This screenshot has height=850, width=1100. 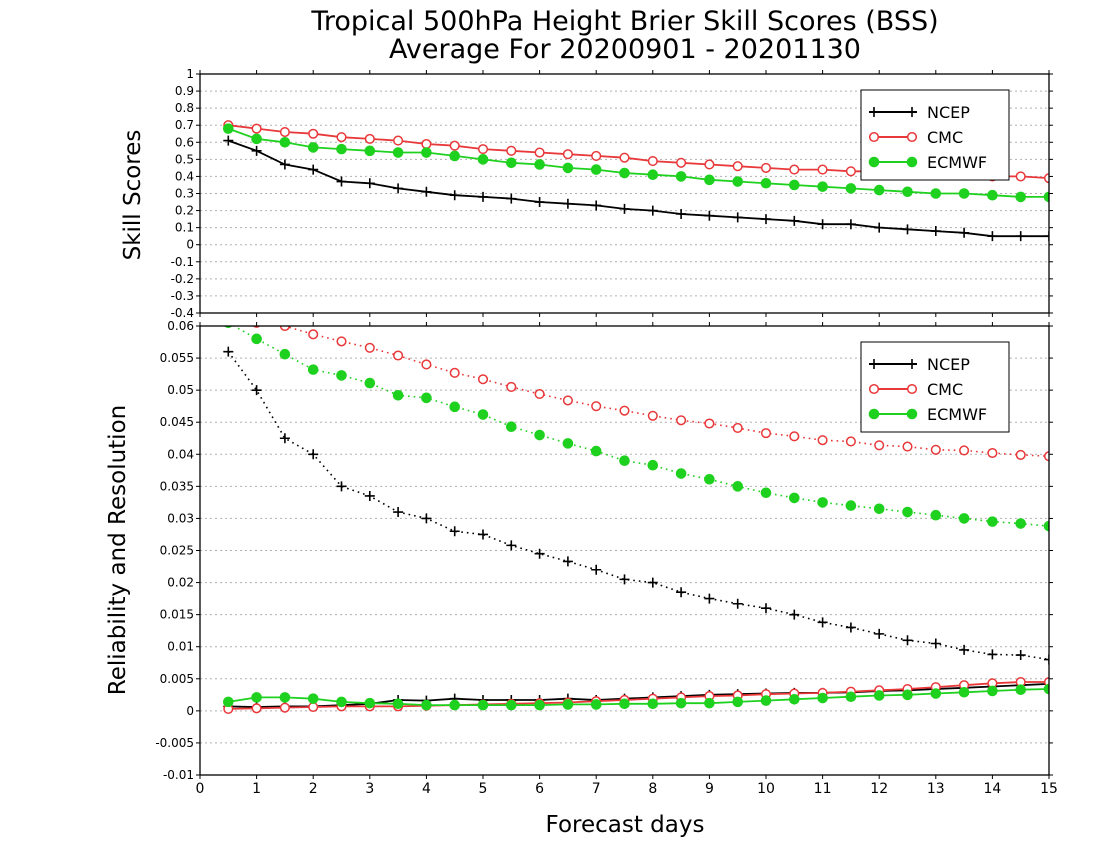 I want to click on x-tick-label: 14, so click(x=992, y=789).